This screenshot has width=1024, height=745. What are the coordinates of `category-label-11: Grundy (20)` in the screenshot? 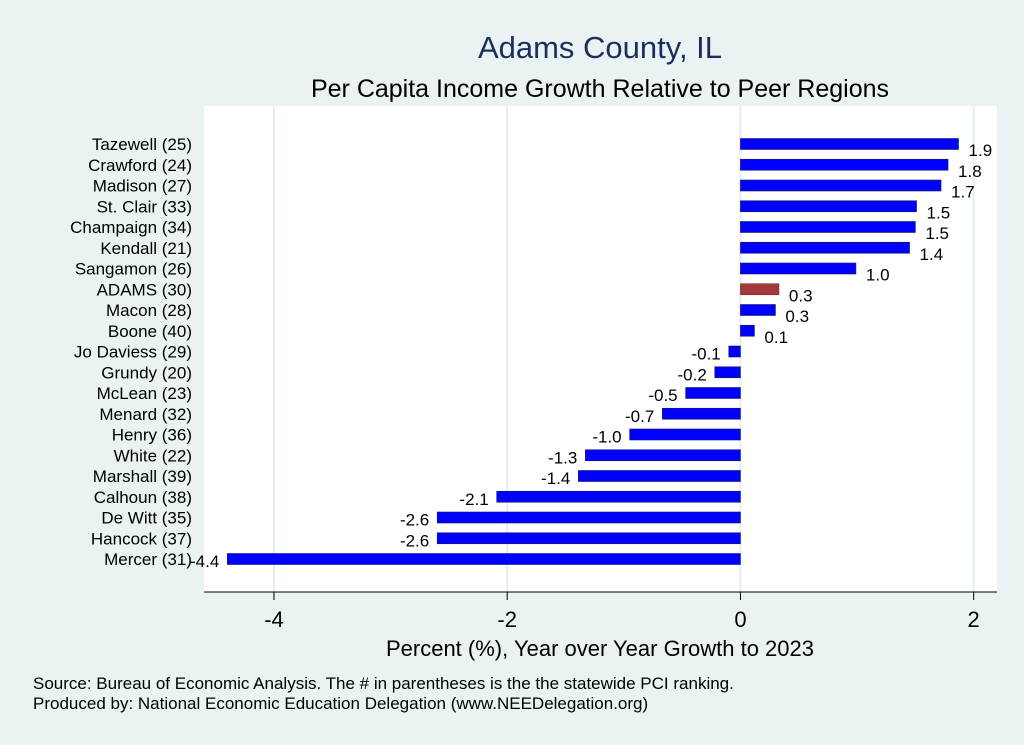 It's located at (146, 372).